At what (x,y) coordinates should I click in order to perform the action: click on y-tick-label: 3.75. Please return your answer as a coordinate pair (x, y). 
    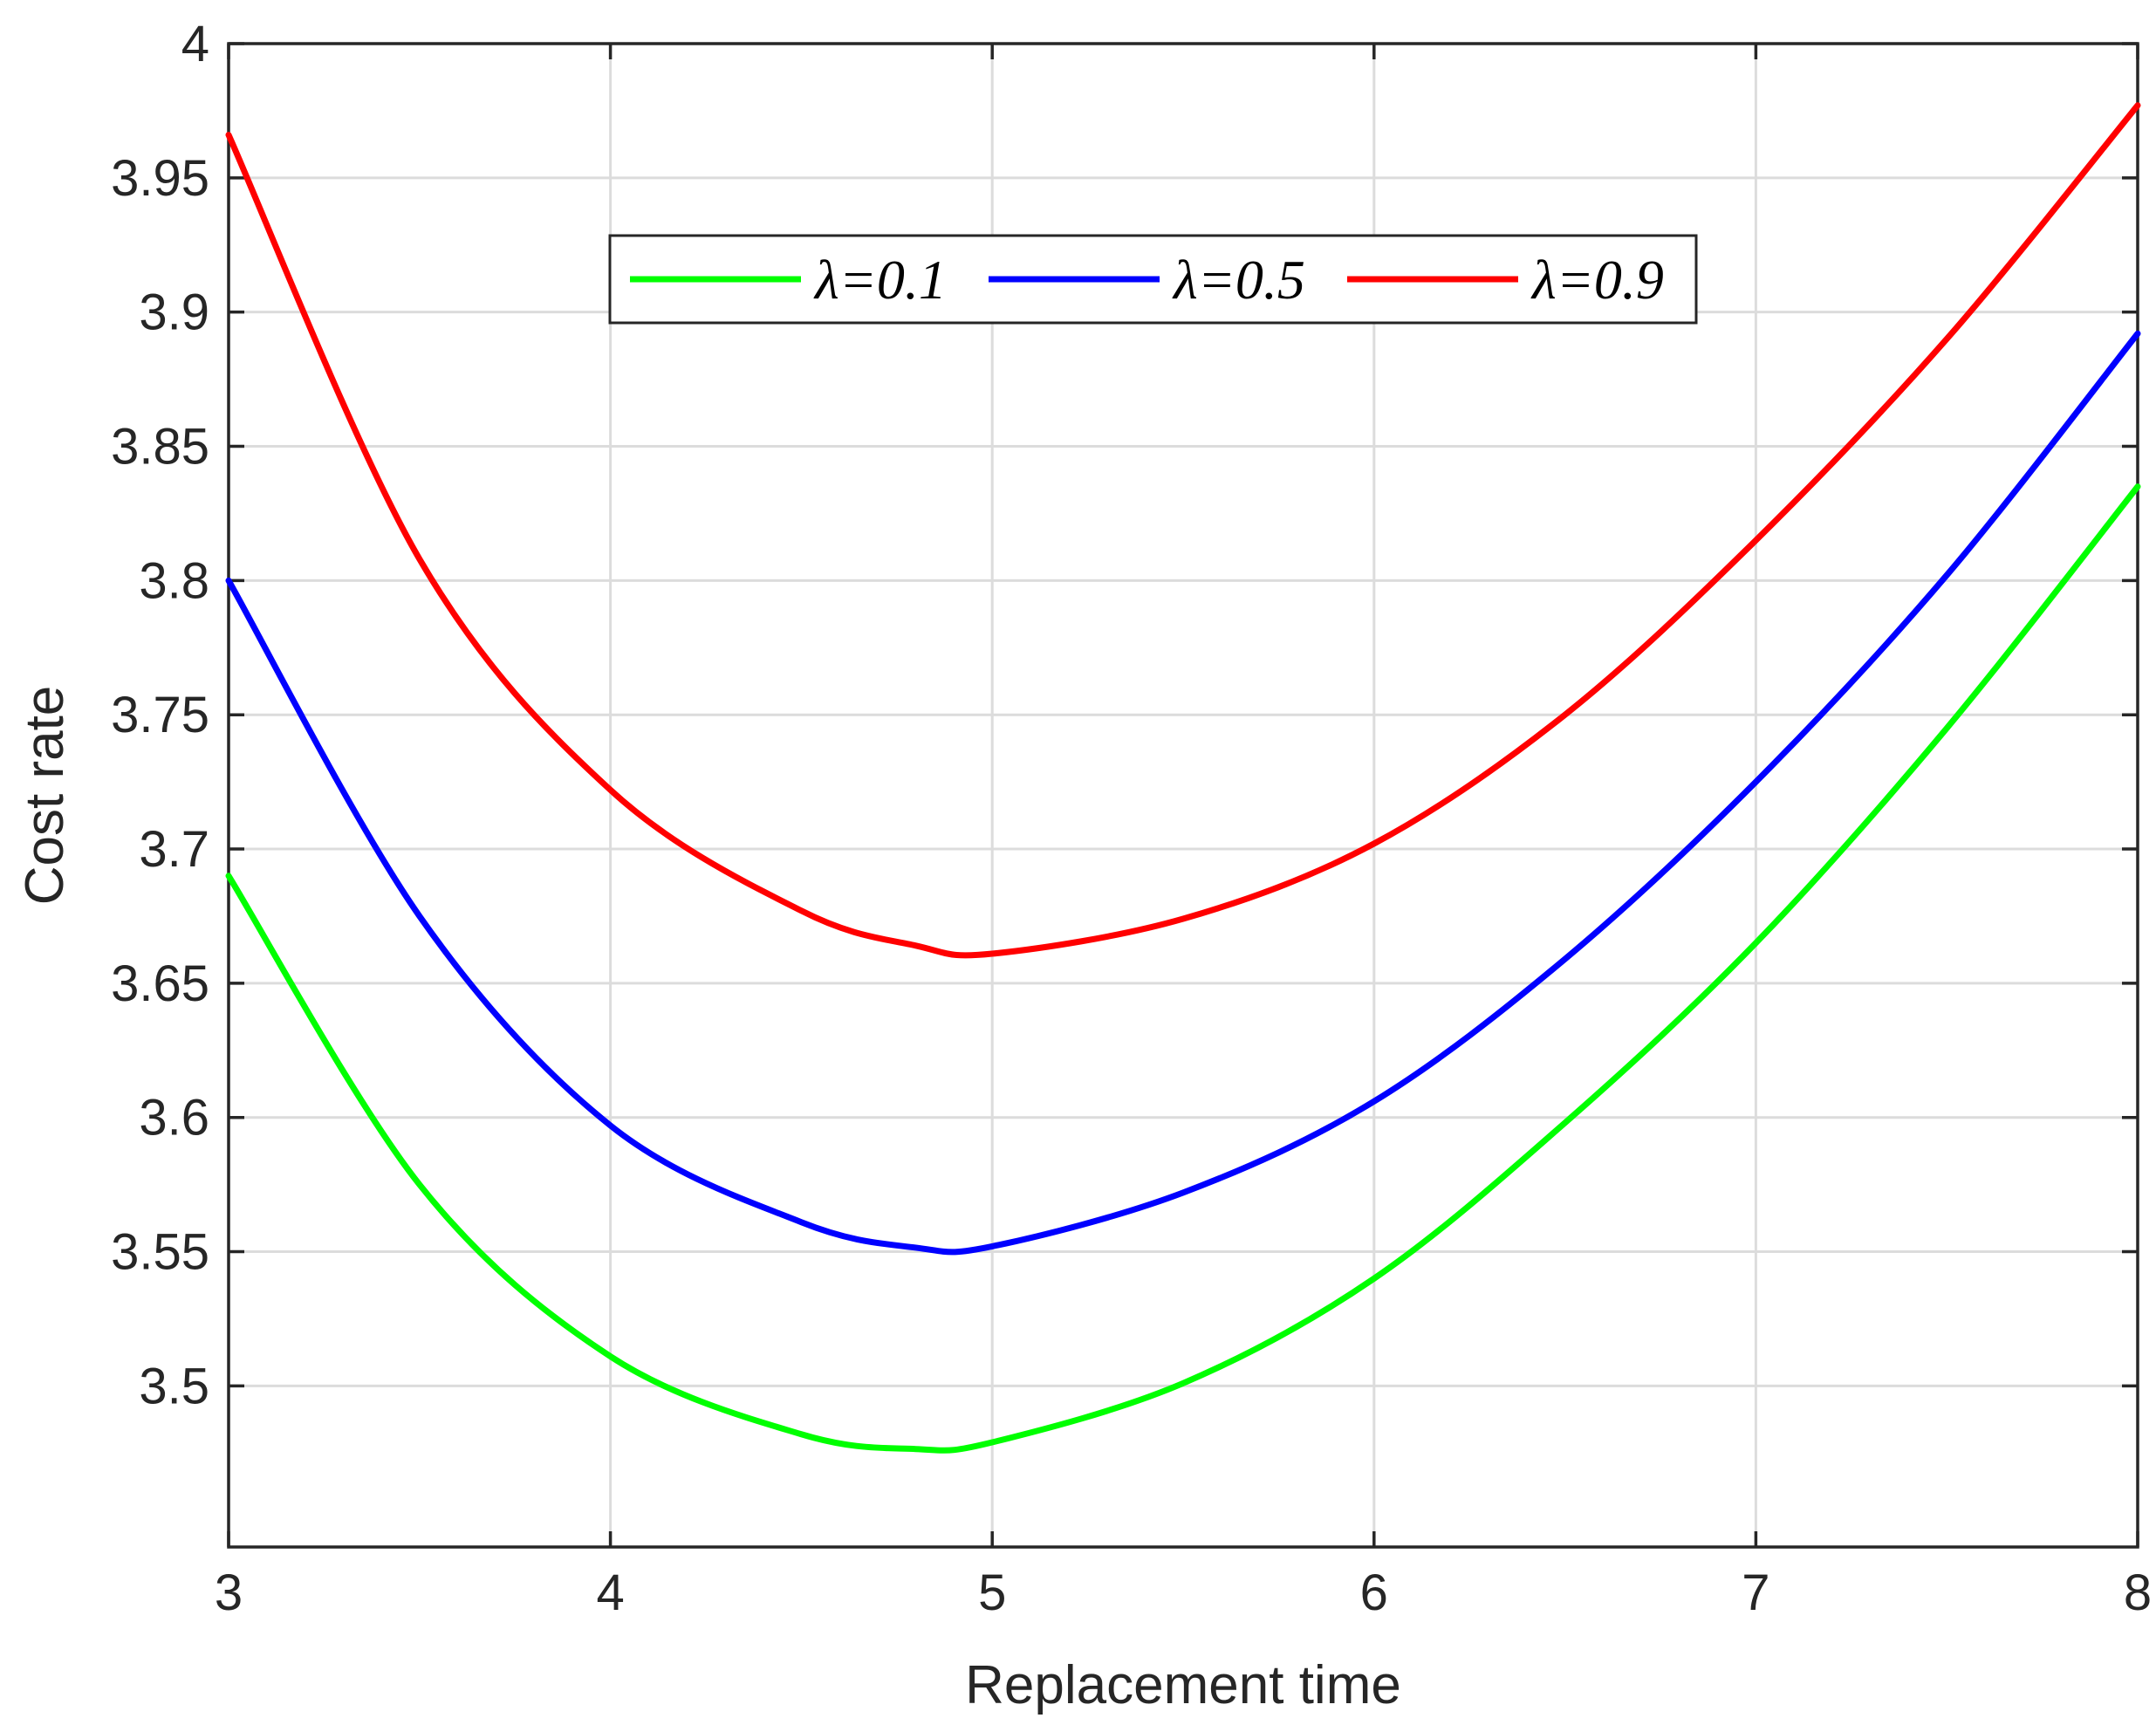
    Looking at the image, I should click on (160, 715).